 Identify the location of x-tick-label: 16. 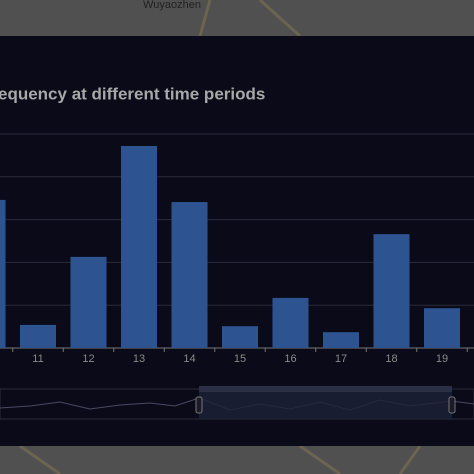
(290, 359).